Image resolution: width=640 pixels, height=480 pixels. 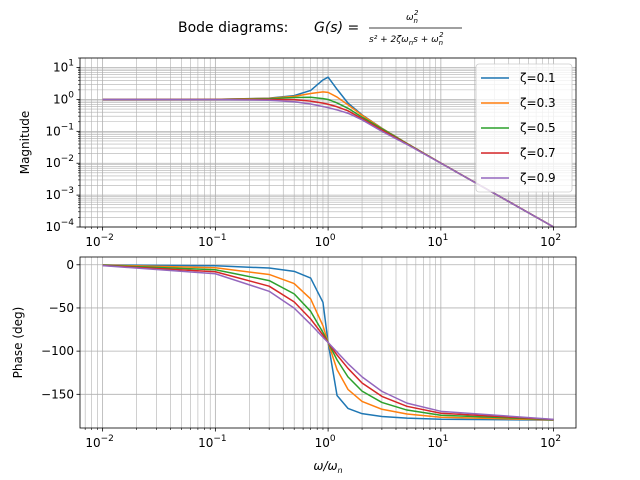 What do you see at coordinates (416, 21) in the screenshot?
I see `title-numerator-sub: n` at bounding box center [416, 21].